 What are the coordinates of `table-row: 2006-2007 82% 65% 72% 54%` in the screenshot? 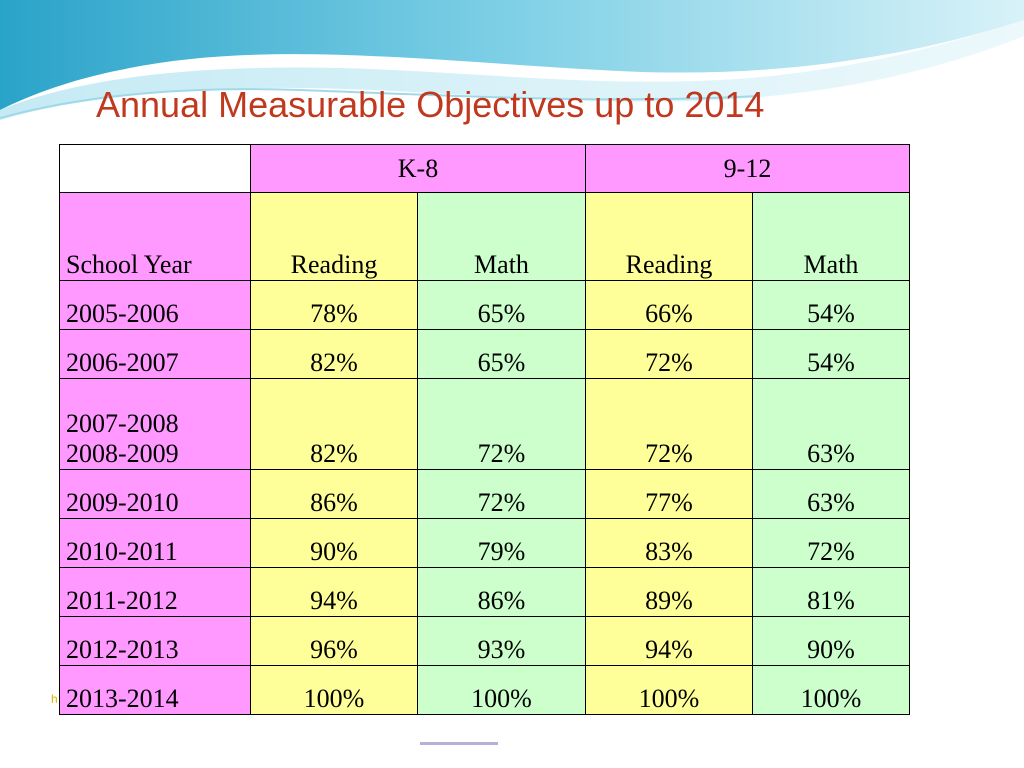 It's located at (484, 354).